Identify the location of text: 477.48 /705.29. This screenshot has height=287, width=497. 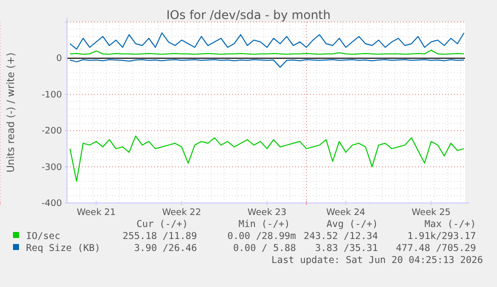
(436, 248).